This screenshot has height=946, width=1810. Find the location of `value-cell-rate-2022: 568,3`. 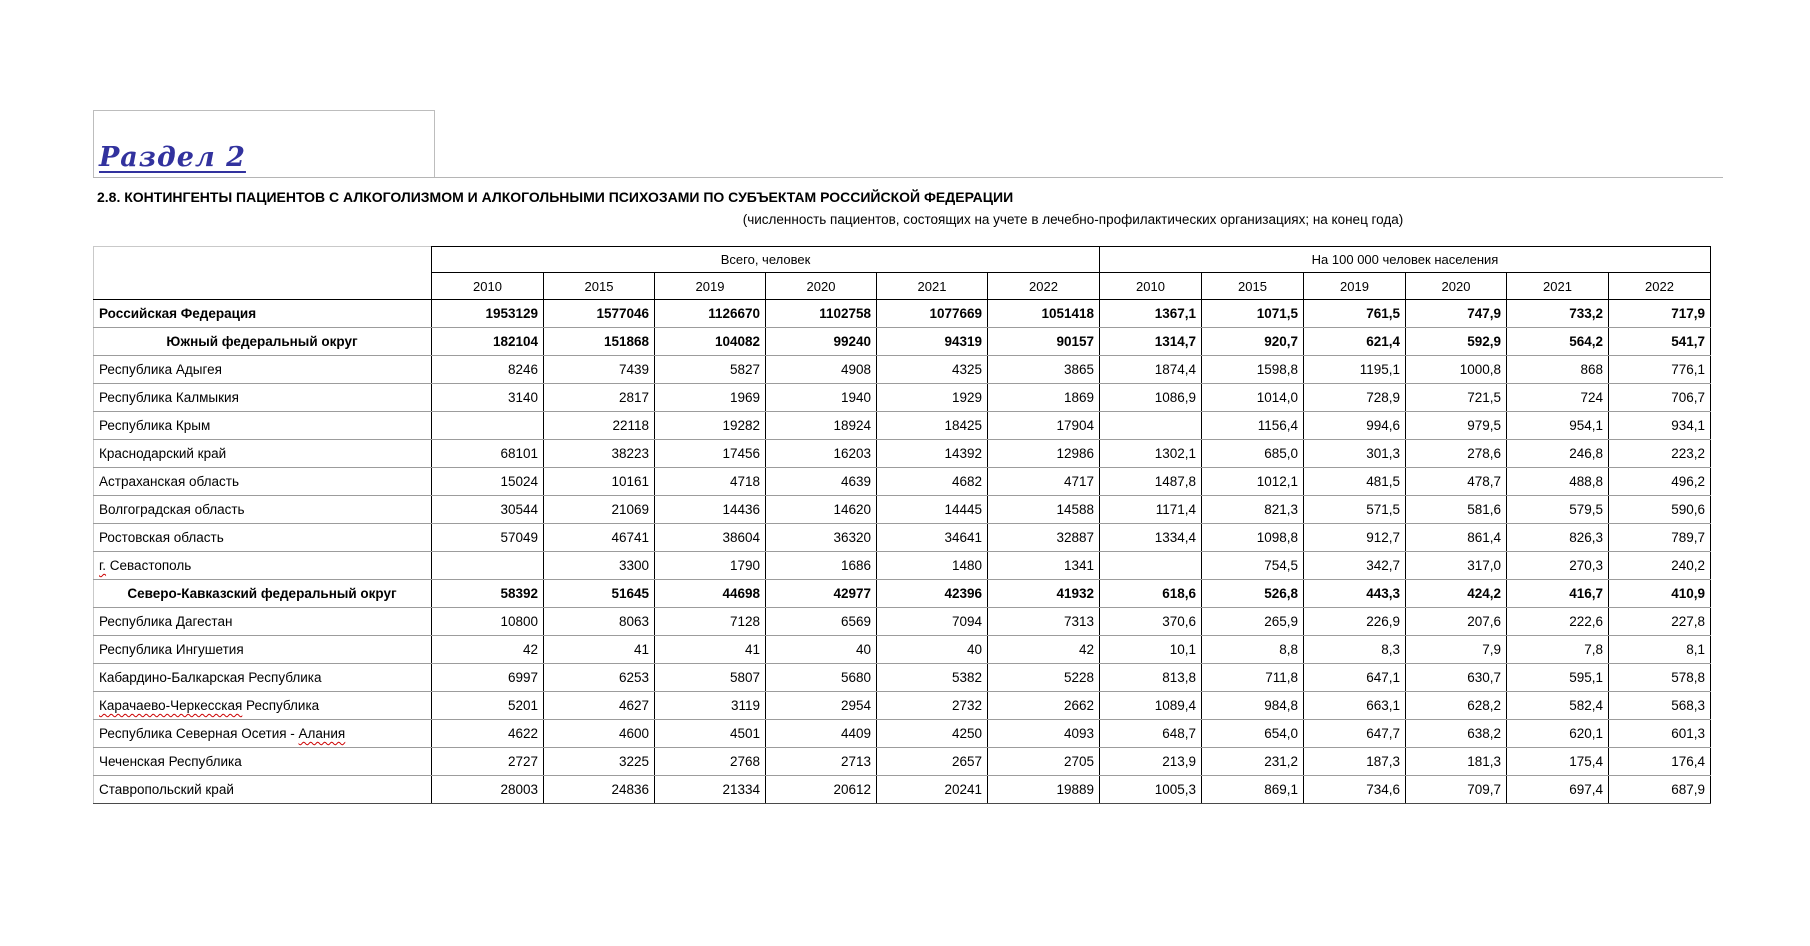

value-cell-rate-2022: 568,3 is located at coordinates (1659, 705).